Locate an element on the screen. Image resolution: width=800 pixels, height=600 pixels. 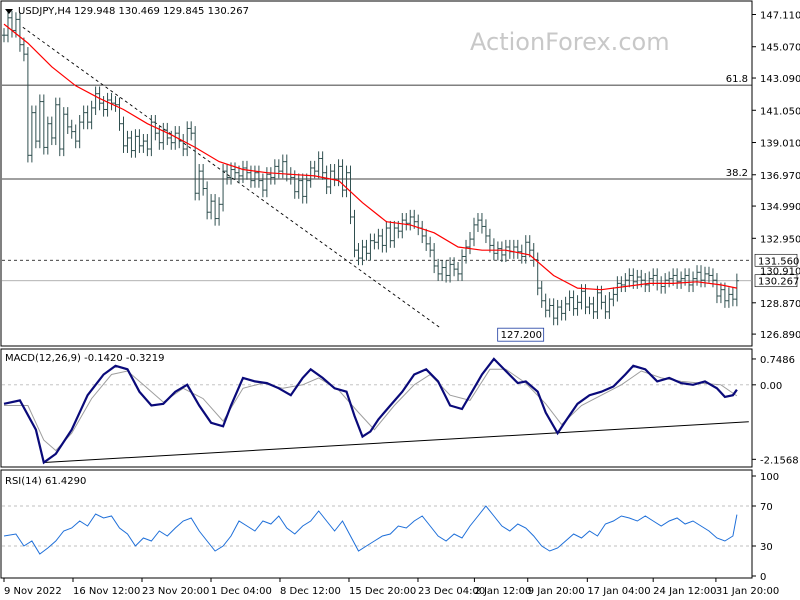
price-tick-label: 136.970 is located at coordinates (780, 176).